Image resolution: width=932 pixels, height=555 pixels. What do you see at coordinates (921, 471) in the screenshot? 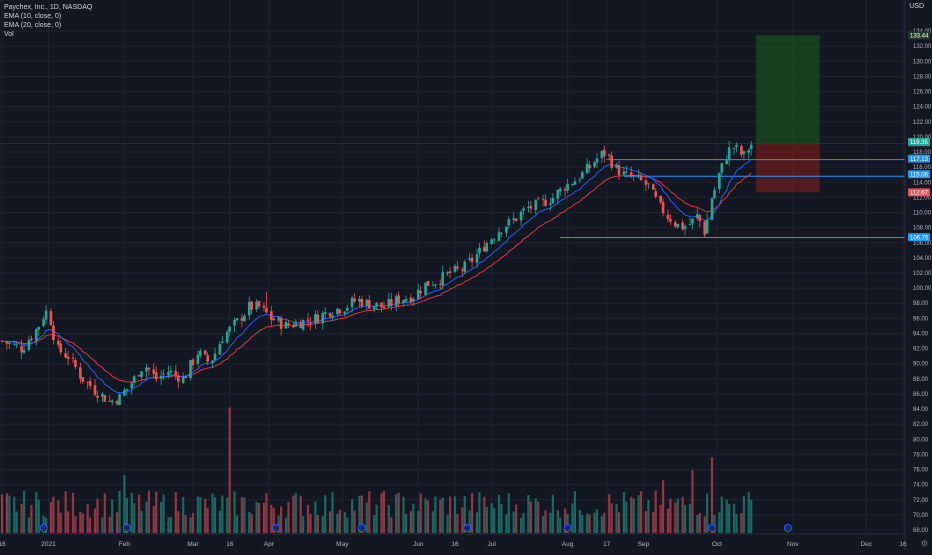
I see `y-tick-label: 76.00` at bounding box center [921, 471].